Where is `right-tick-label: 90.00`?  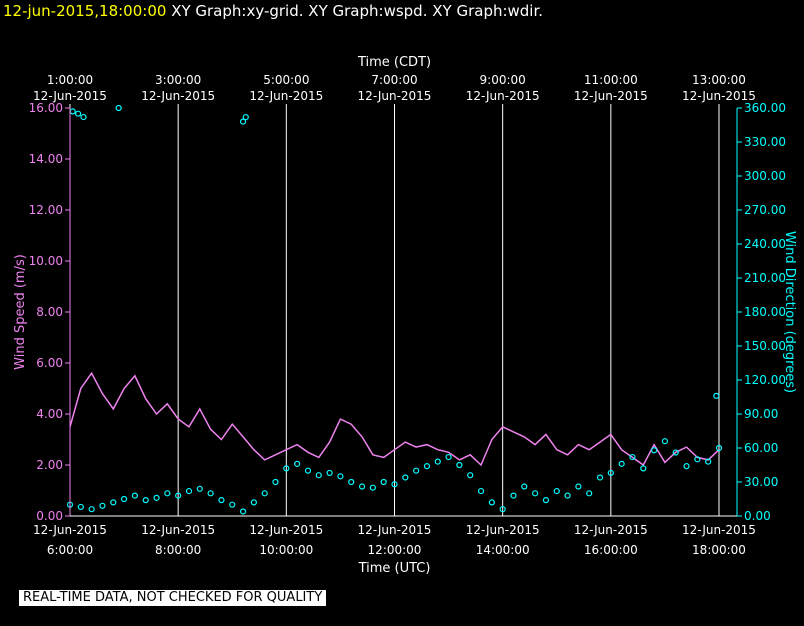
right-tick-label: 90.00 is located at coordinates (761, 414).